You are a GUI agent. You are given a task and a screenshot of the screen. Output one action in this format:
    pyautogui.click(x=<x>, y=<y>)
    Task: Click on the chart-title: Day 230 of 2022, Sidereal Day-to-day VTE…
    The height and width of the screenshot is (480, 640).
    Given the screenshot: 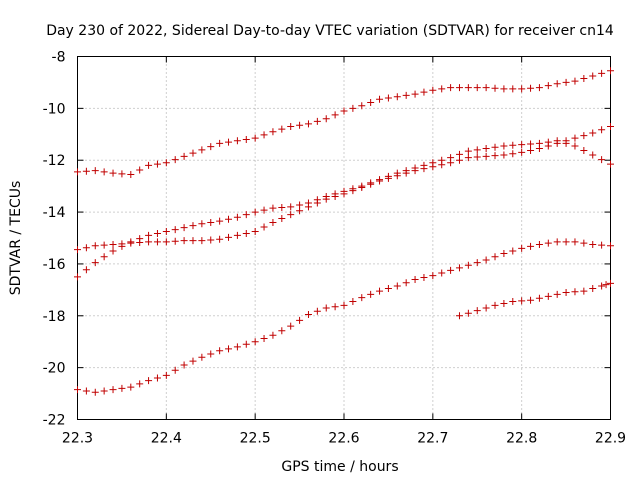 What is the action you would take?
    pyautogui.click(x=330, y=31)
    